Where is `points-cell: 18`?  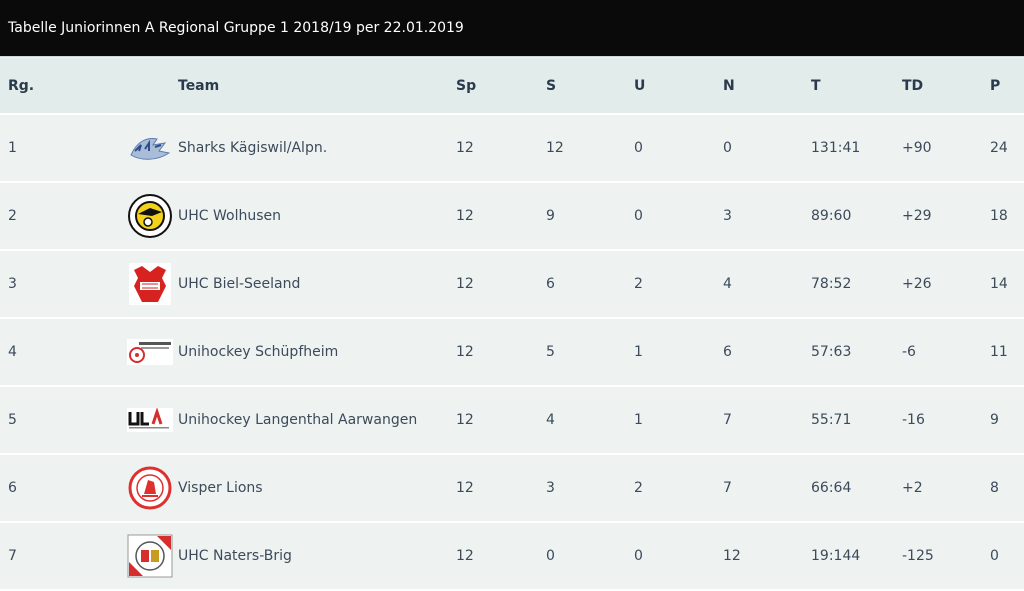
points-cell: 18 is located at coordinates (999, 216).